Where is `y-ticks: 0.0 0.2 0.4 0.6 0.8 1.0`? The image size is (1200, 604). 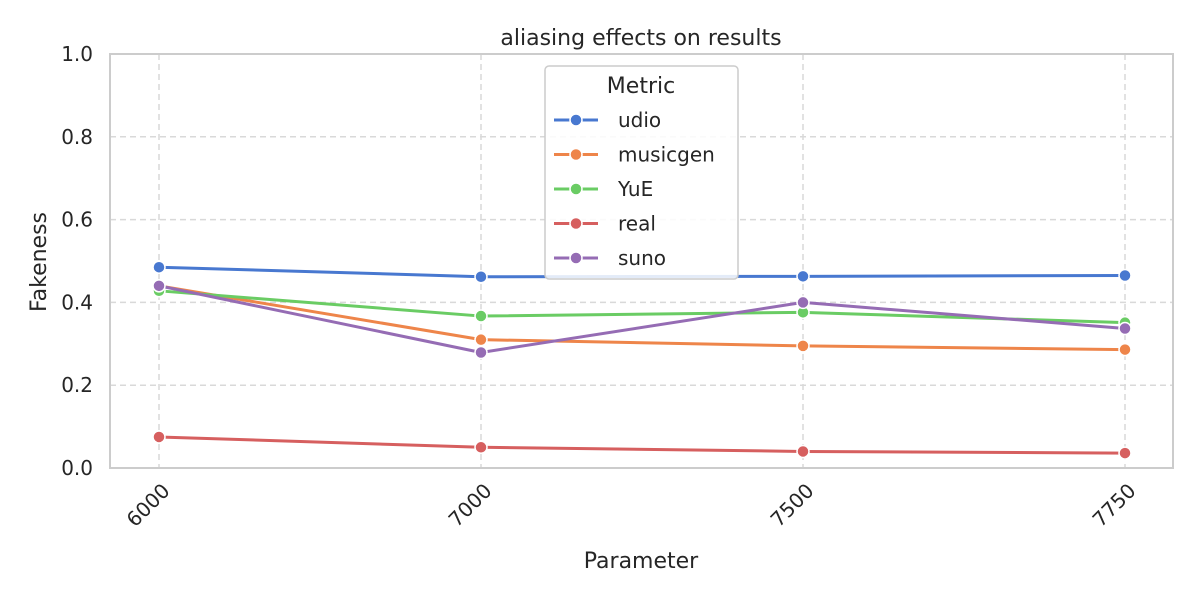 y-ticks: 0.0 0.2 0.4 0.6 0.8 1.0 is located at coordinates (77, 261).